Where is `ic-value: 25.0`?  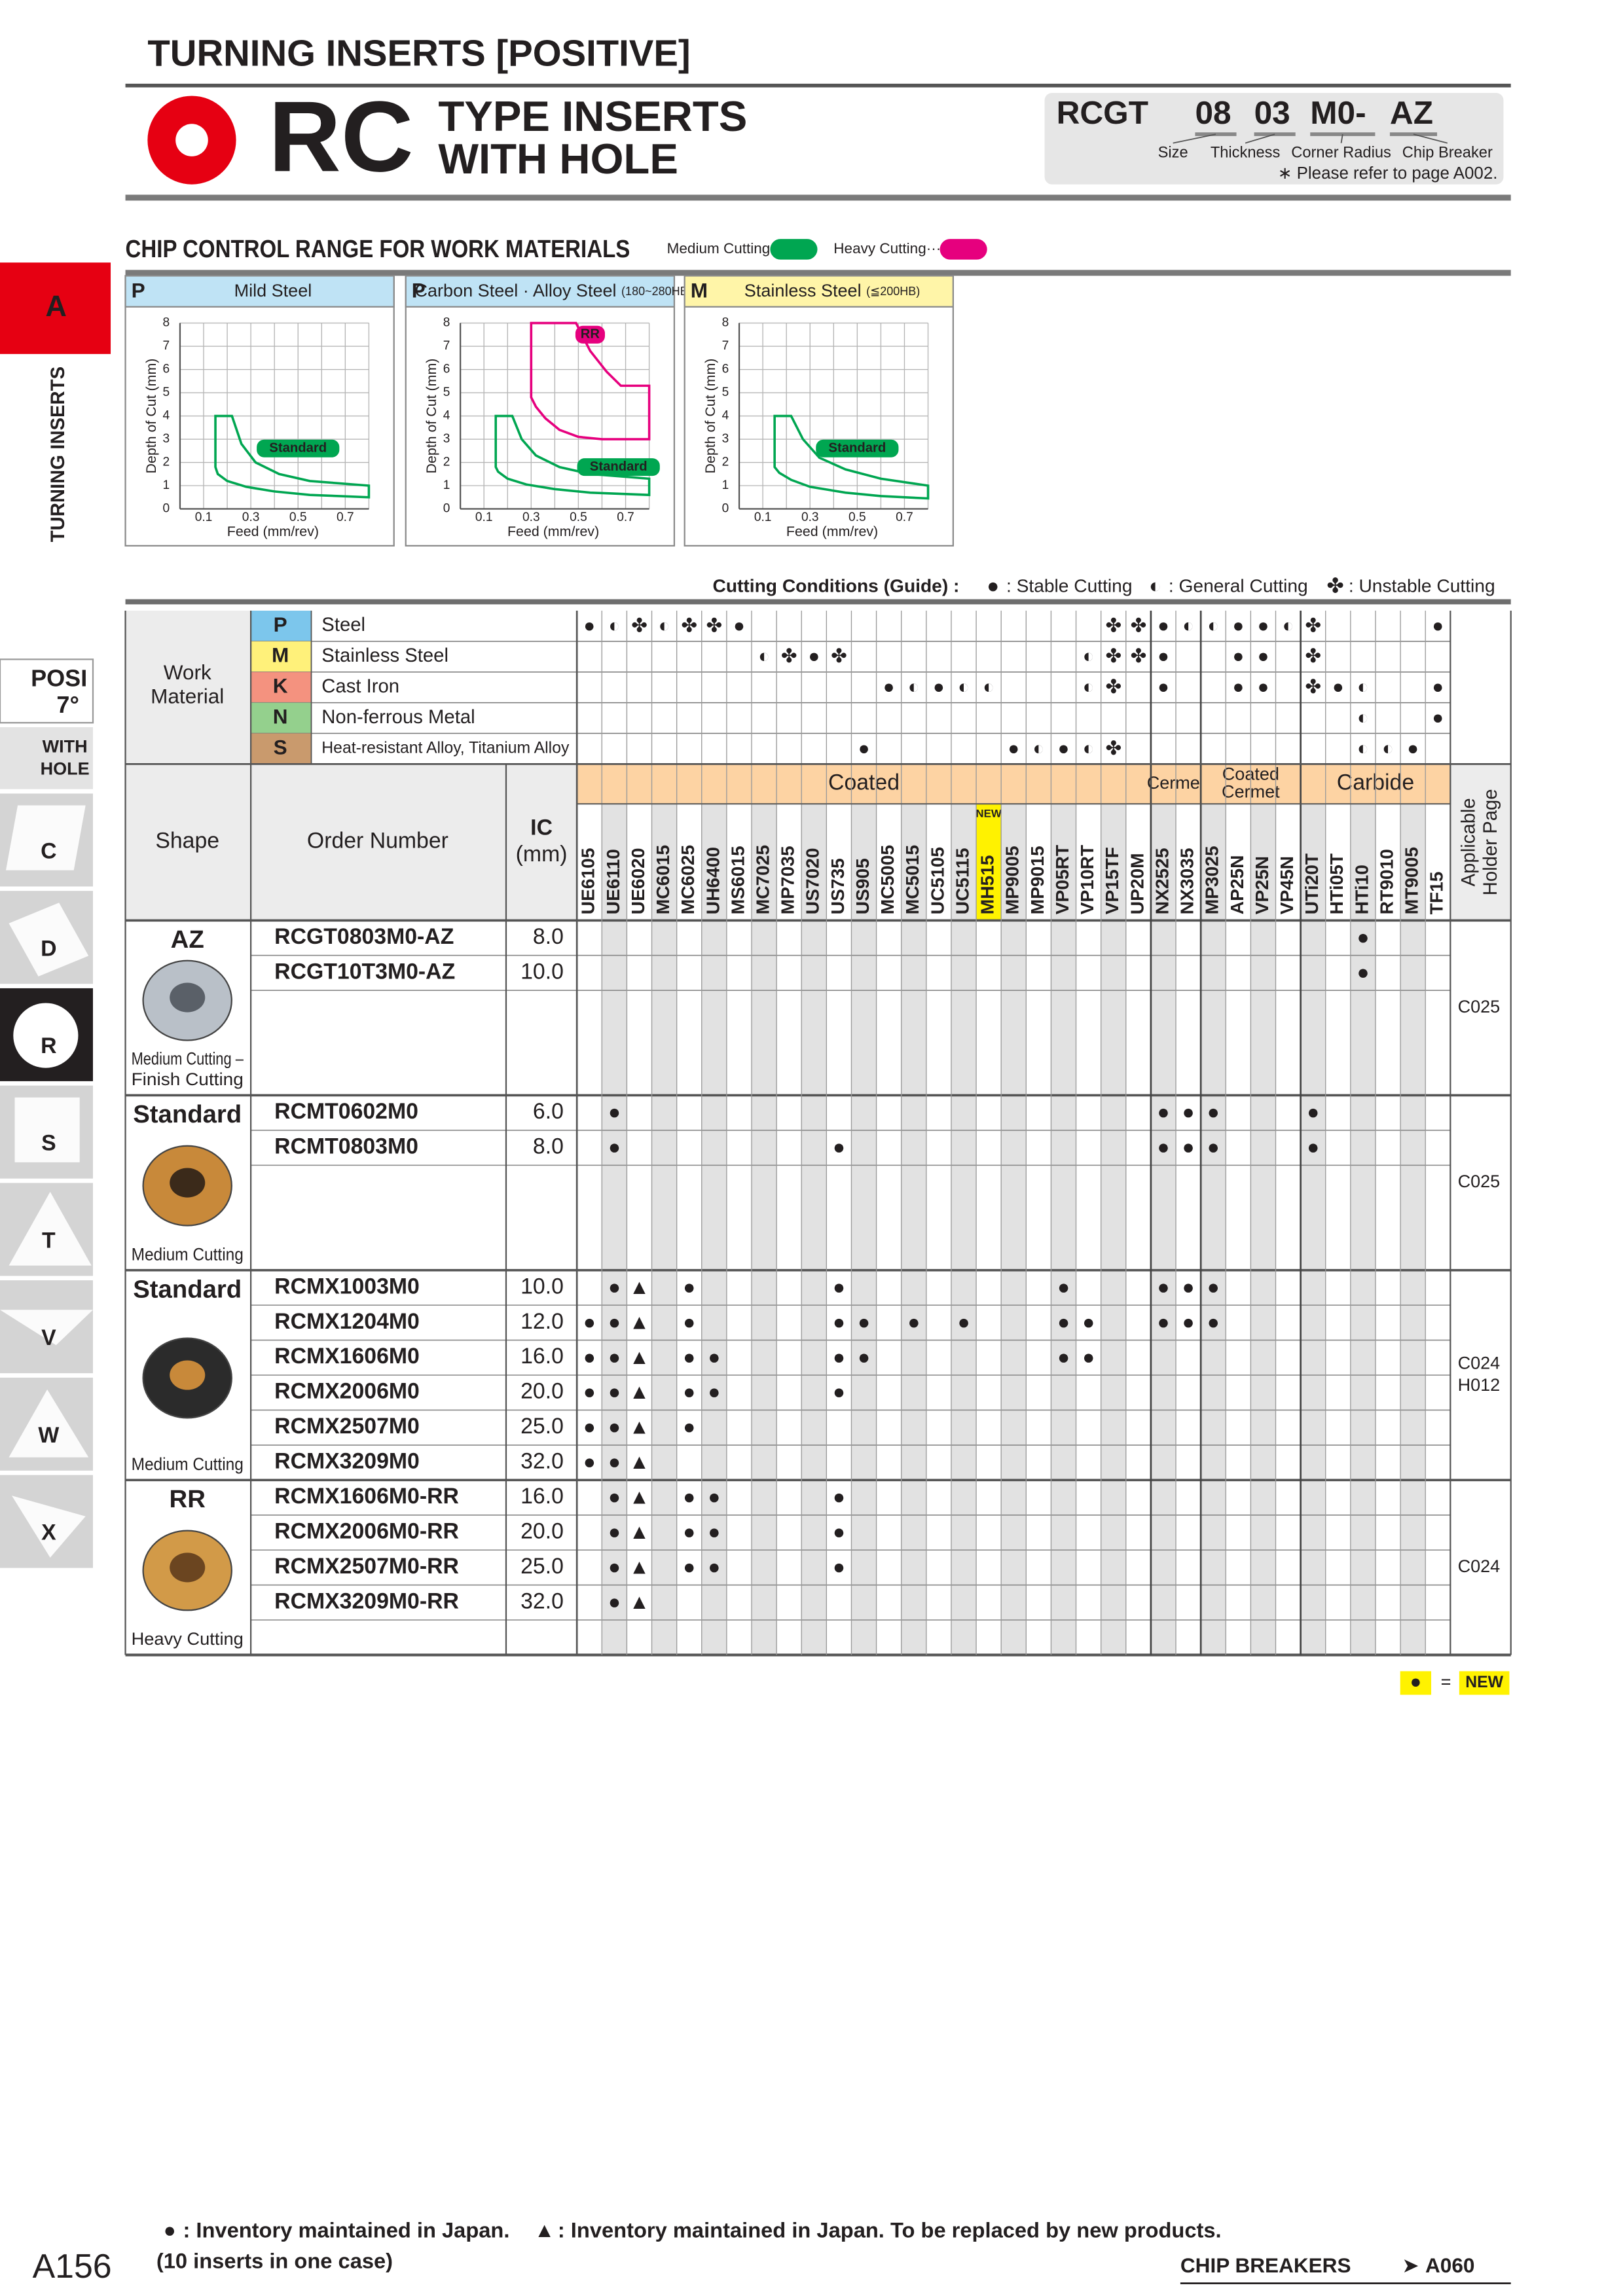 ic-value: 25.0 is located at coordinates (542, 1566).